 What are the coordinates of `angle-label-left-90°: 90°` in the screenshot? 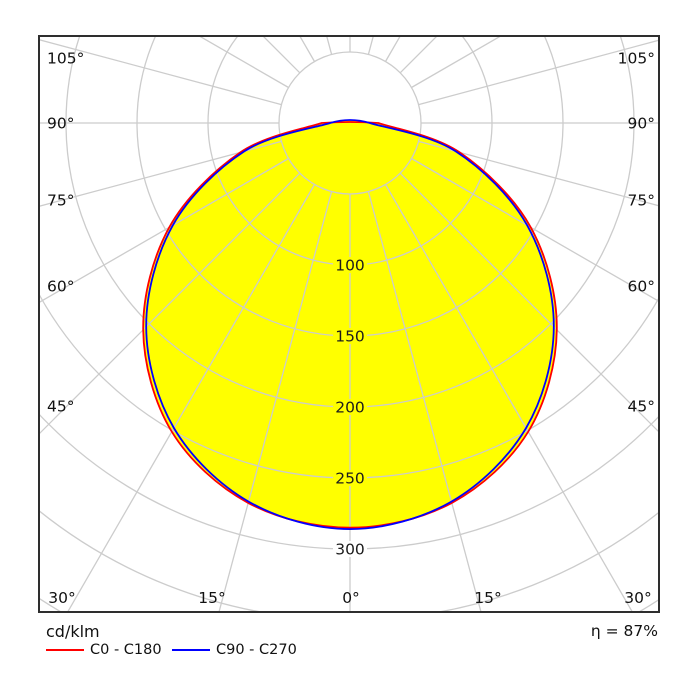 It's located at (60, 124).